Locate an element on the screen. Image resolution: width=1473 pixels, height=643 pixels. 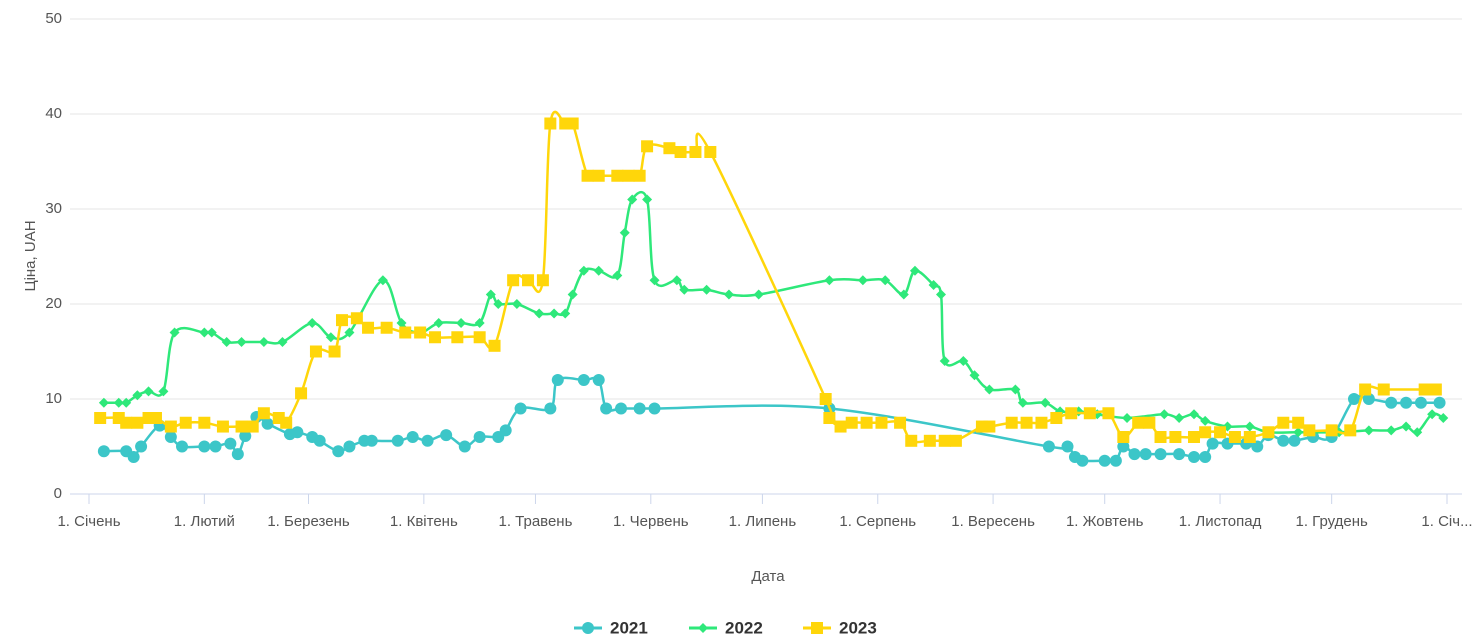
x-tick-label: 1. Березень is located at coordinates (308, 521).